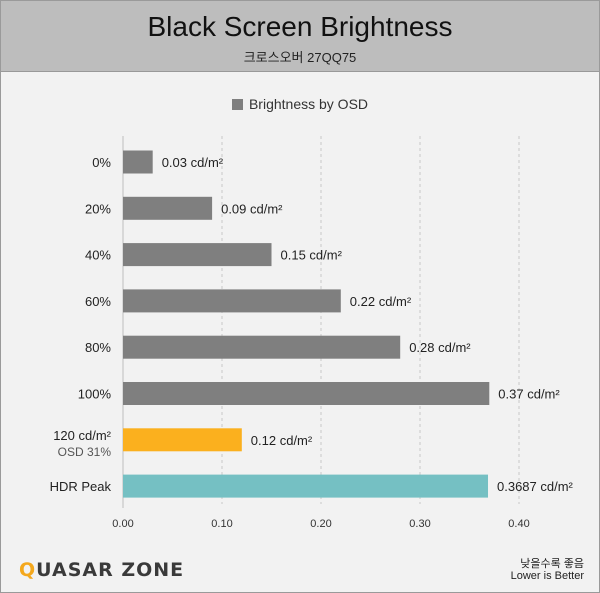 The width and height of the screenshot is (600, 593). Describe the element at coordinates (221, 524) in the screenshot. I see `x-tick-label: 0.10` at that location.